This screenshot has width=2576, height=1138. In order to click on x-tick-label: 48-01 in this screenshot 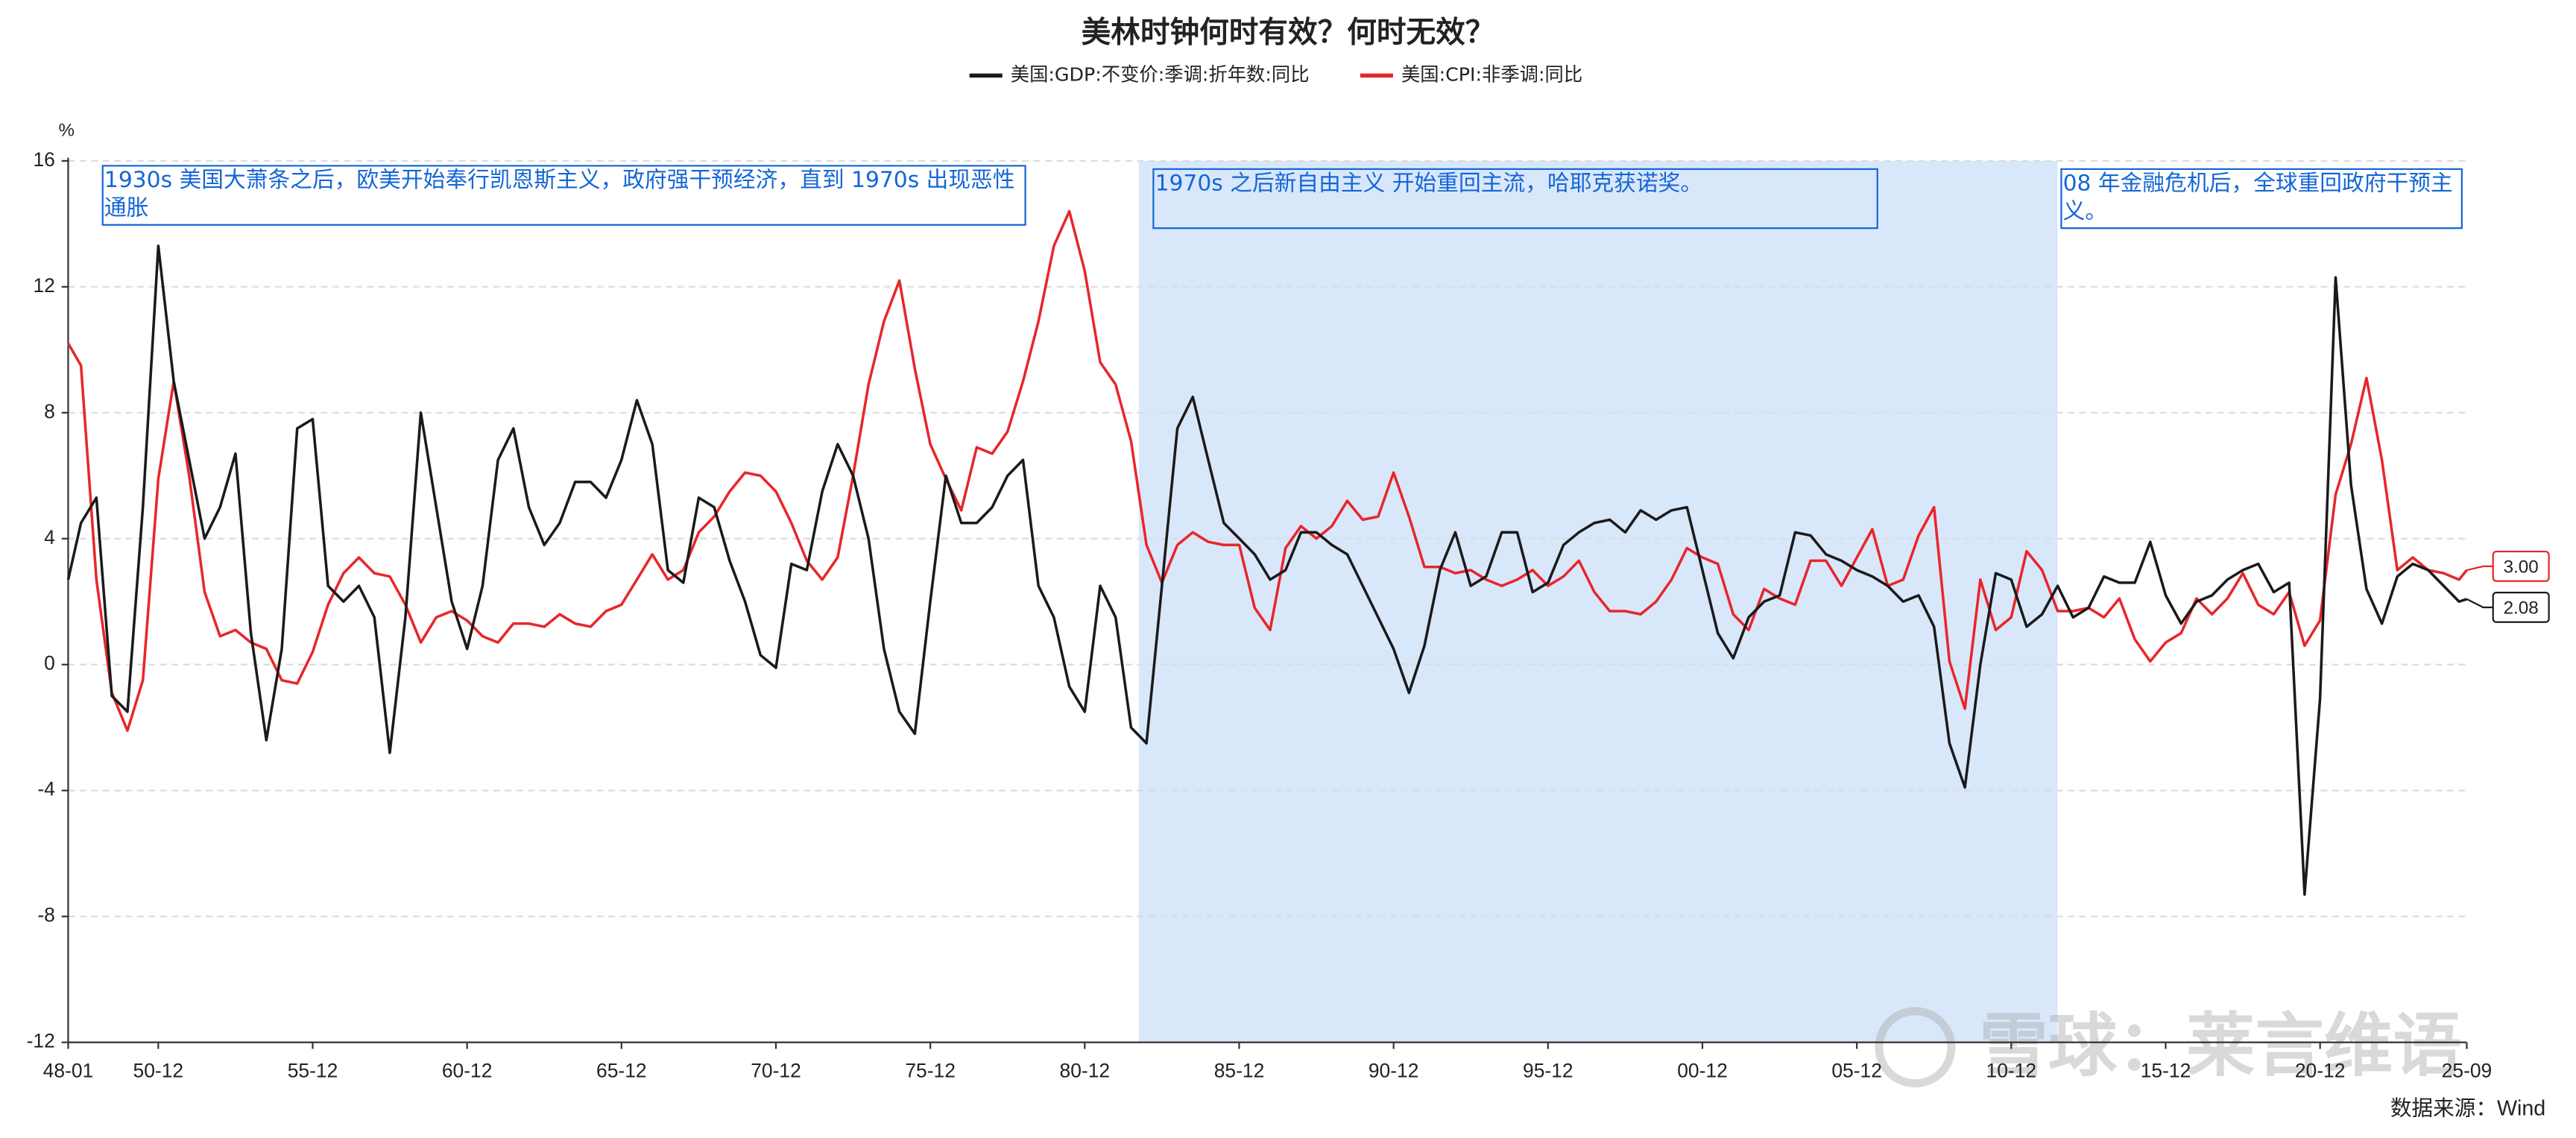, I will do `click(68, 1070)`.